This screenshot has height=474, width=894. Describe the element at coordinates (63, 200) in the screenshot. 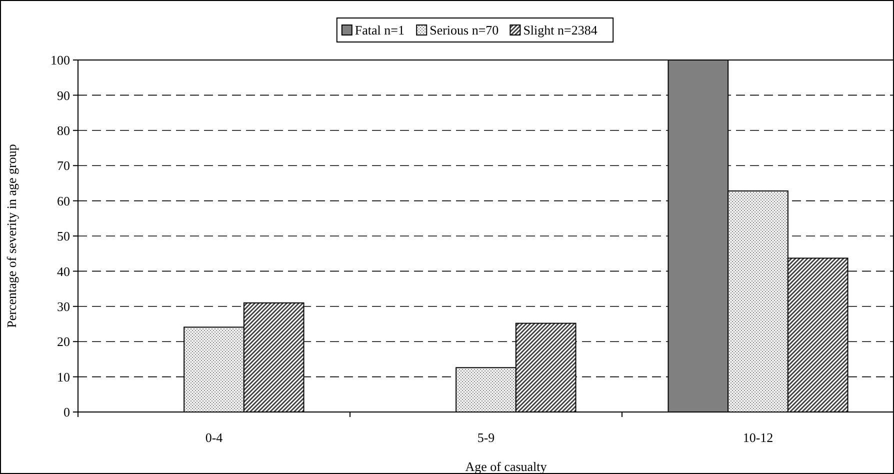

I see `y-tick-label: 60` at that location.